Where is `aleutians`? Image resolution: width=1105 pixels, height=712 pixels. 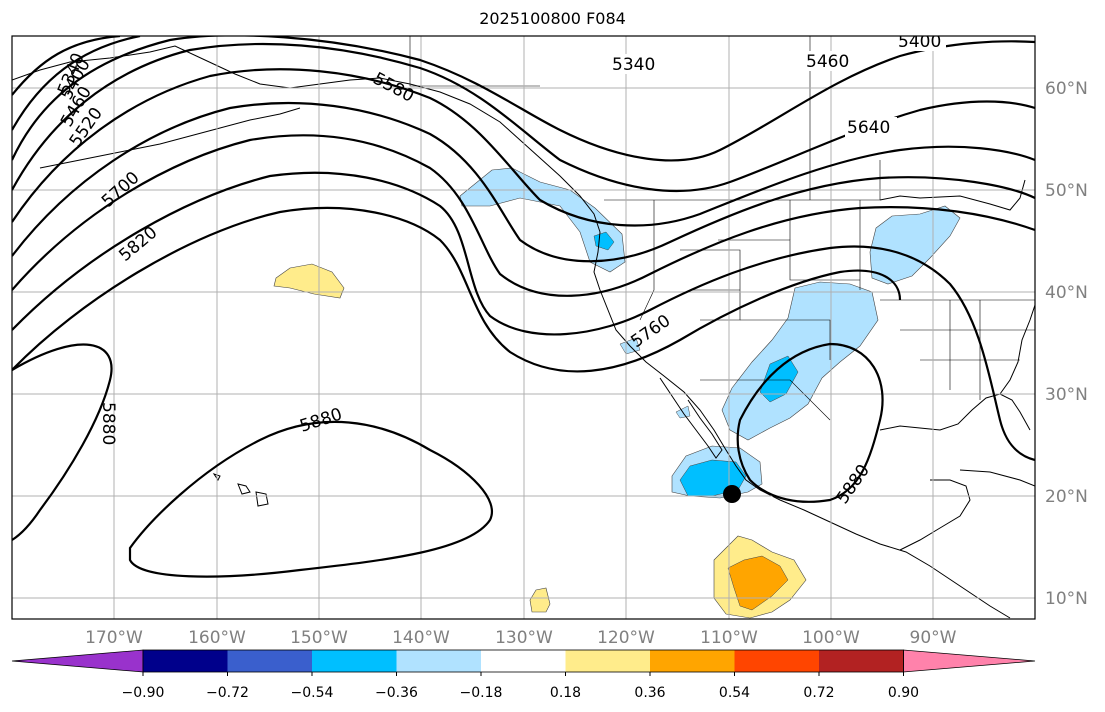 aleutians is located at coordinates (170, 138).